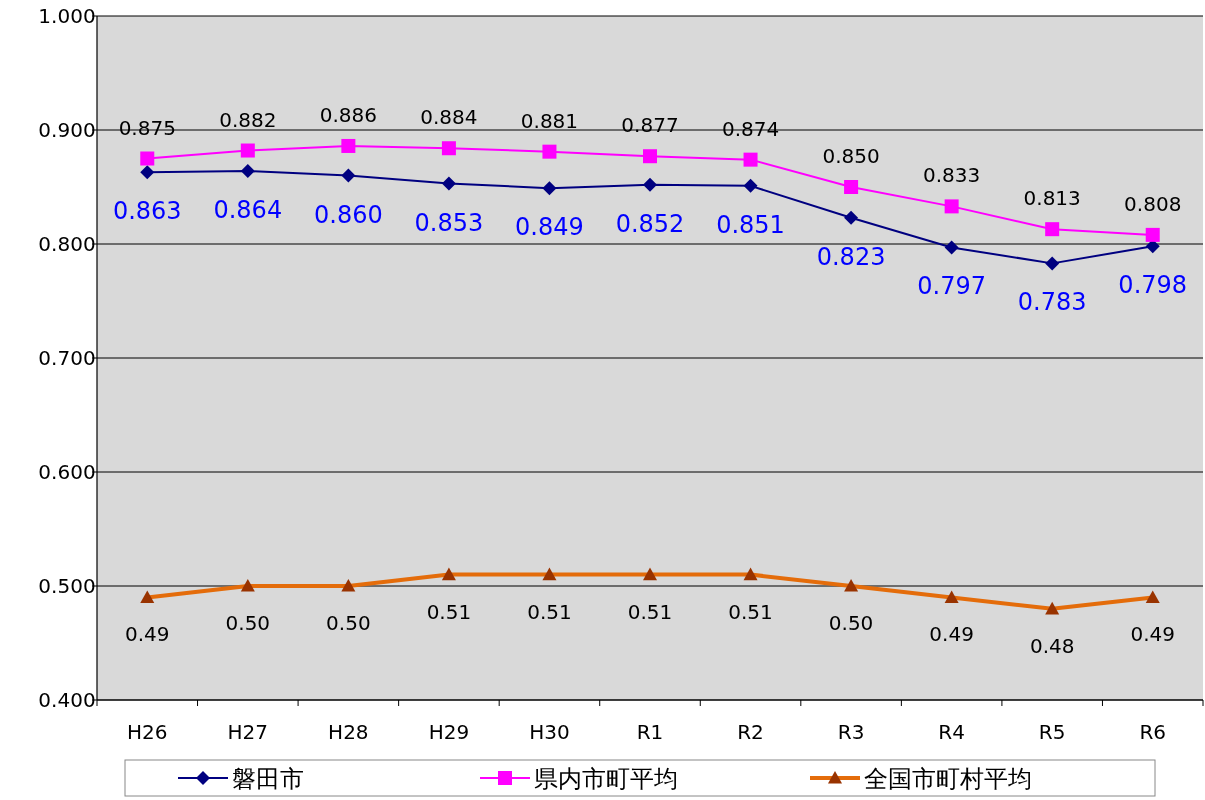 This screenshot has height=800, width=1205. What do you see at coordinates (951, 286) in the screenshot?
I see `data-label: 0.797` at bounding box center [951, 286].